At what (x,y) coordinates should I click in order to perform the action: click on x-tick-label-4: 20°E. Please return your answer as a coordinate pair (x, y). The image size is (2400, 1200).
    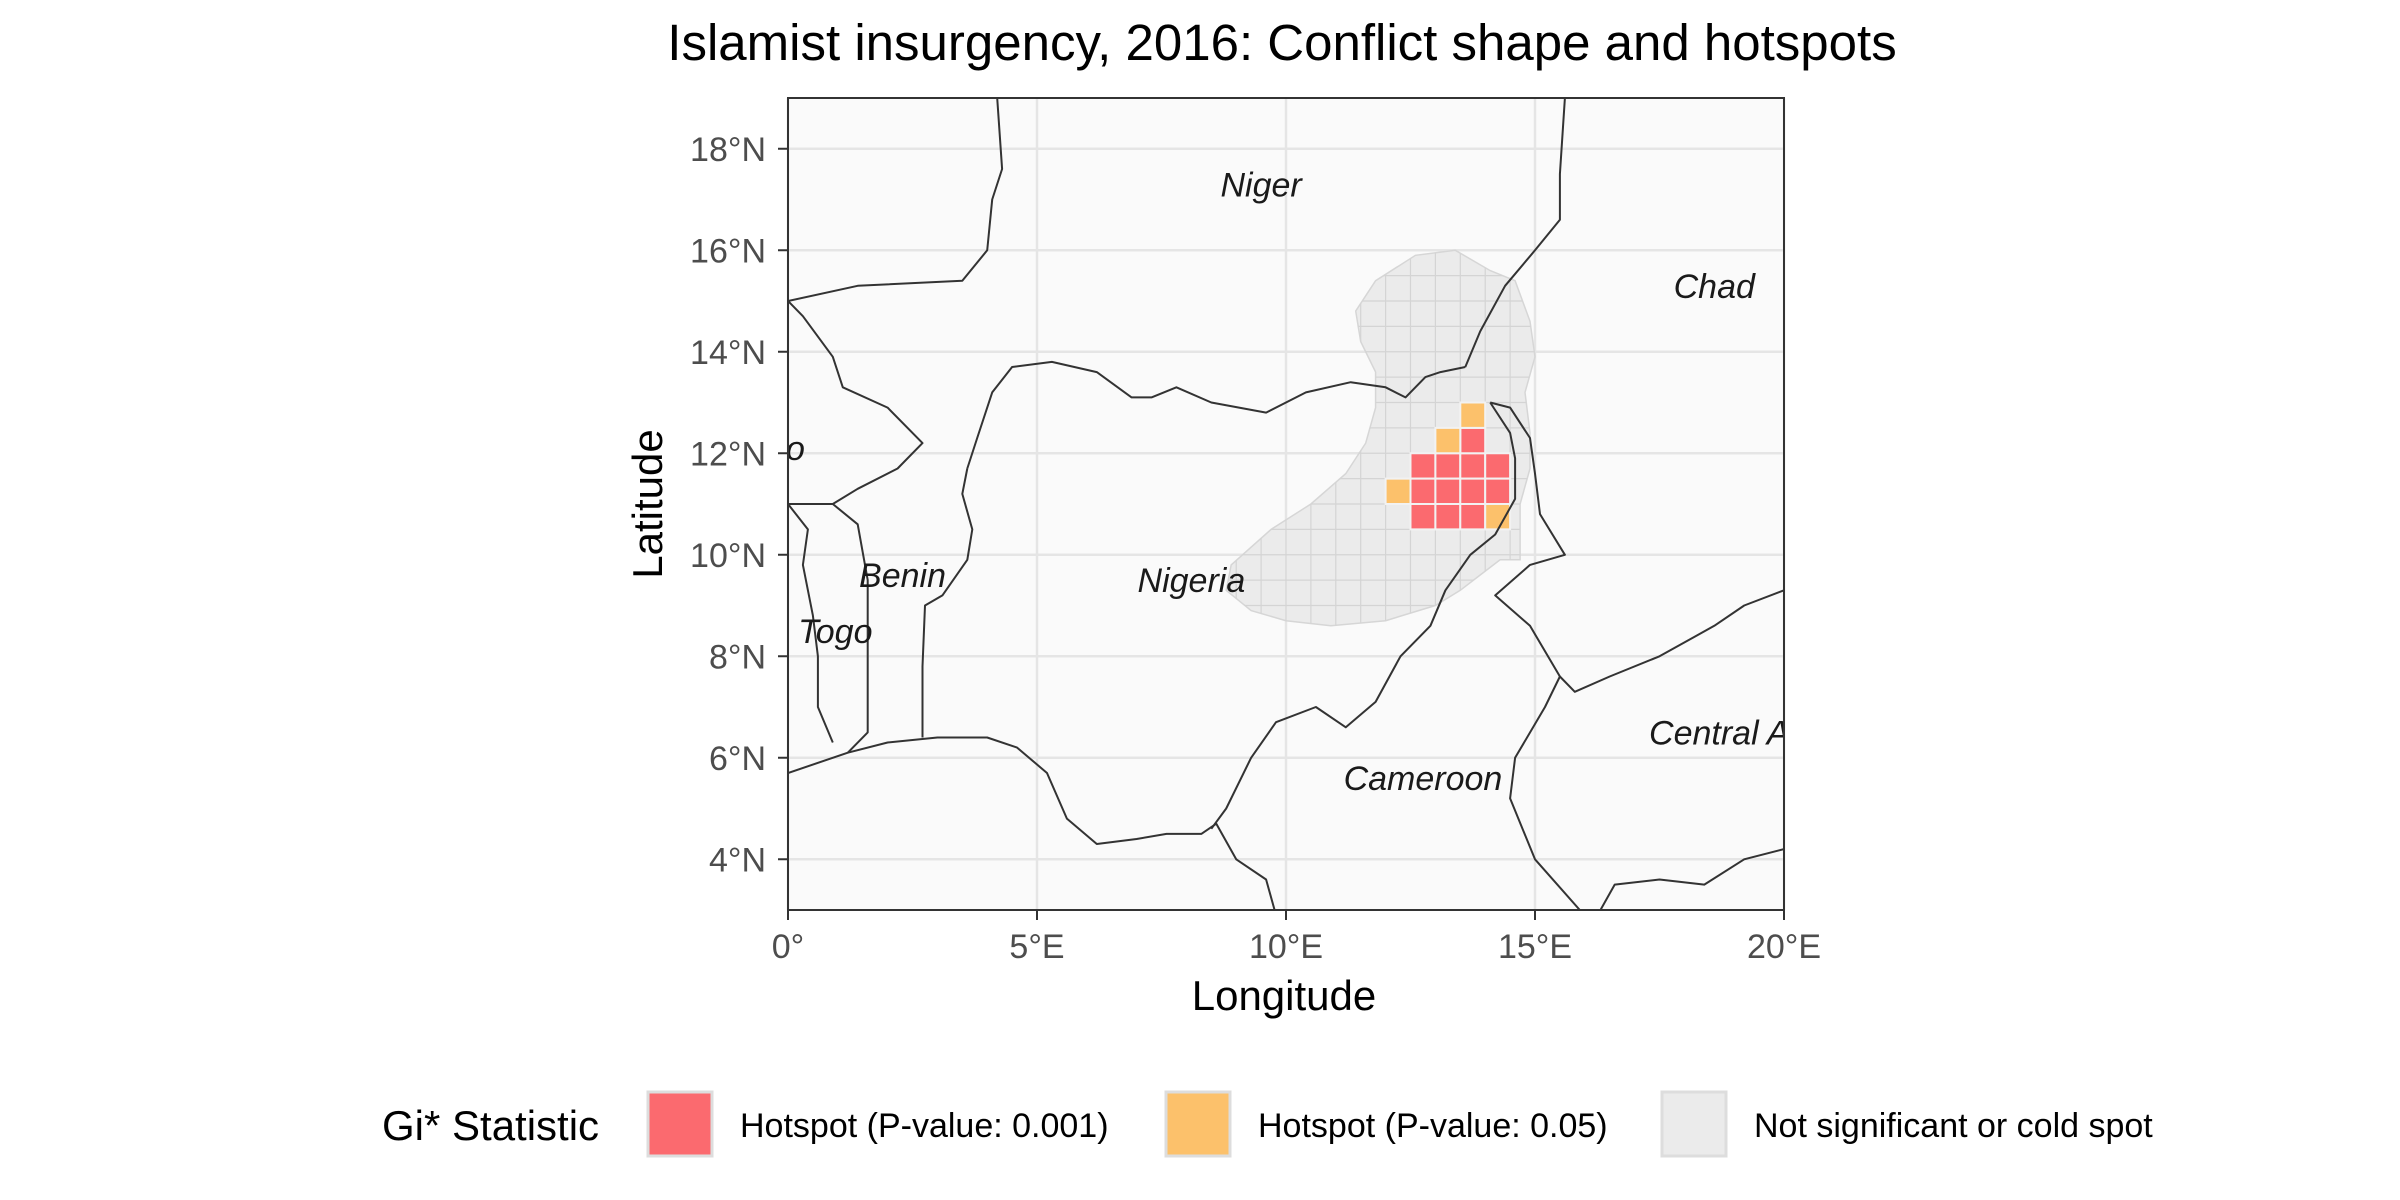
    Looking at the image, I should click on (1784, 947).